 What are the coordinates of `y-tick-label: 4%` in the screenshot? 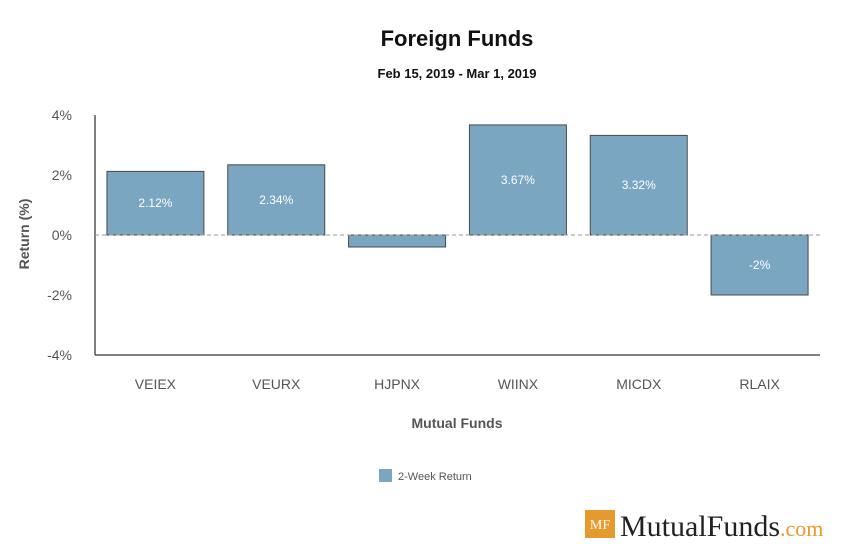 It's located at (62, 115).